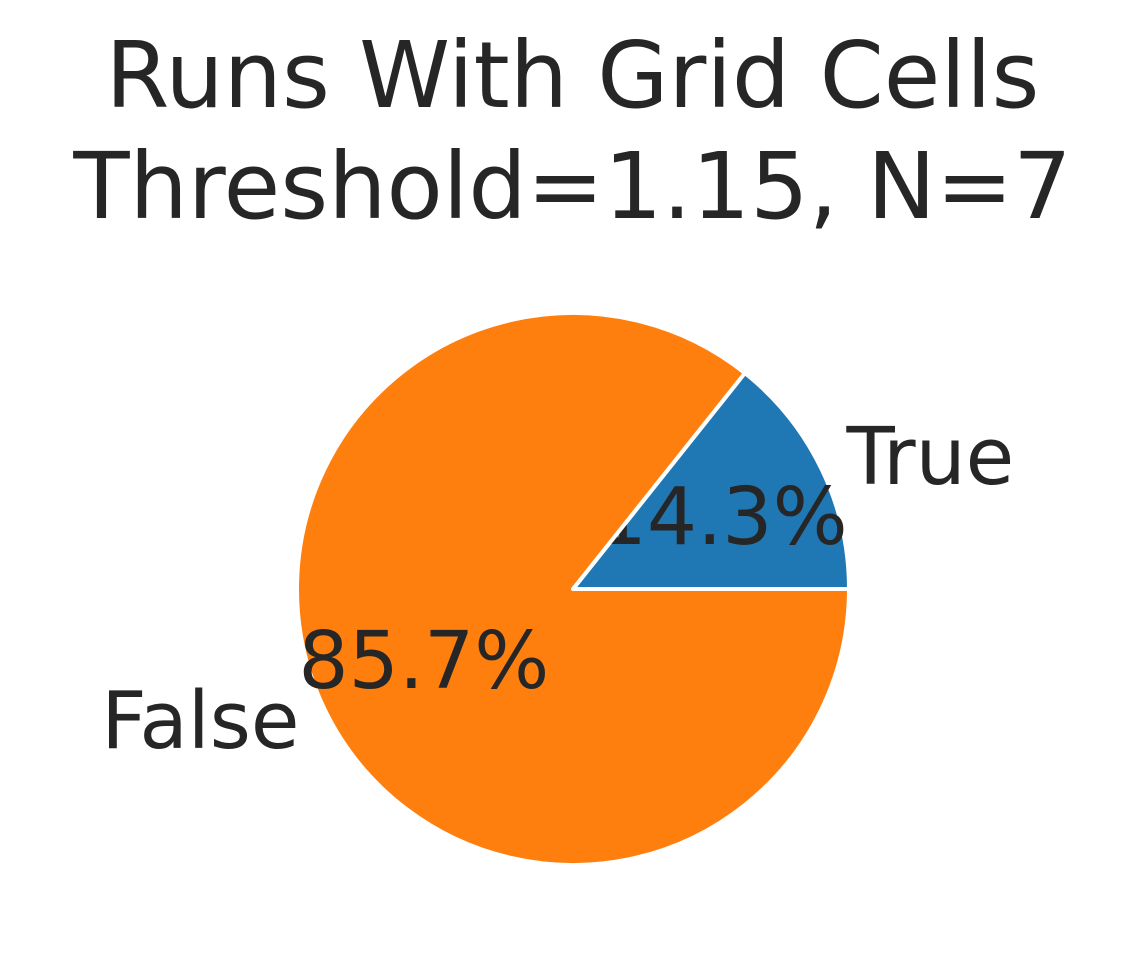 This screenshot has width=1145, height=966. Describe the element at coordinates (572, 186) in the screenshot. I see `chart-title-line-2: Threshold=1.15, N=7` at that location.